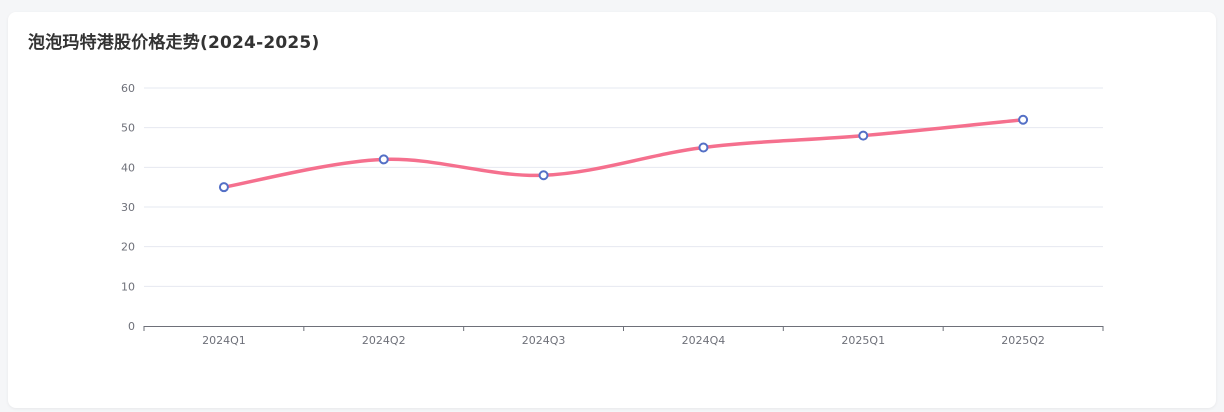 The height and width of the screenshot is (412, 1224). Describe the element at coordinates (224, 340) in the screenshot. I see `x-tick-label: 2024Q1` at that location.